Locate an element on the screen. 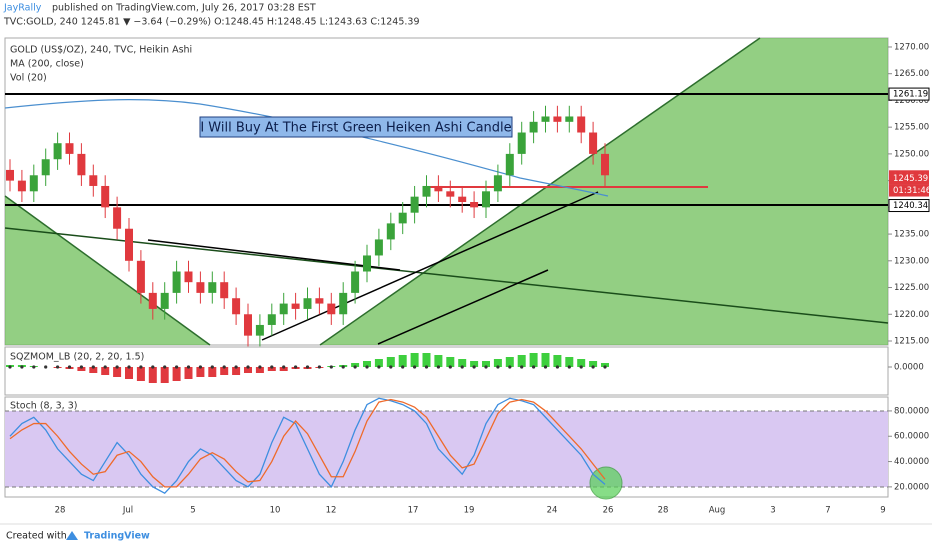 Image resolution: width=932 pixels, height=554 pixels. trend-line is located at coordinates (430, 266).